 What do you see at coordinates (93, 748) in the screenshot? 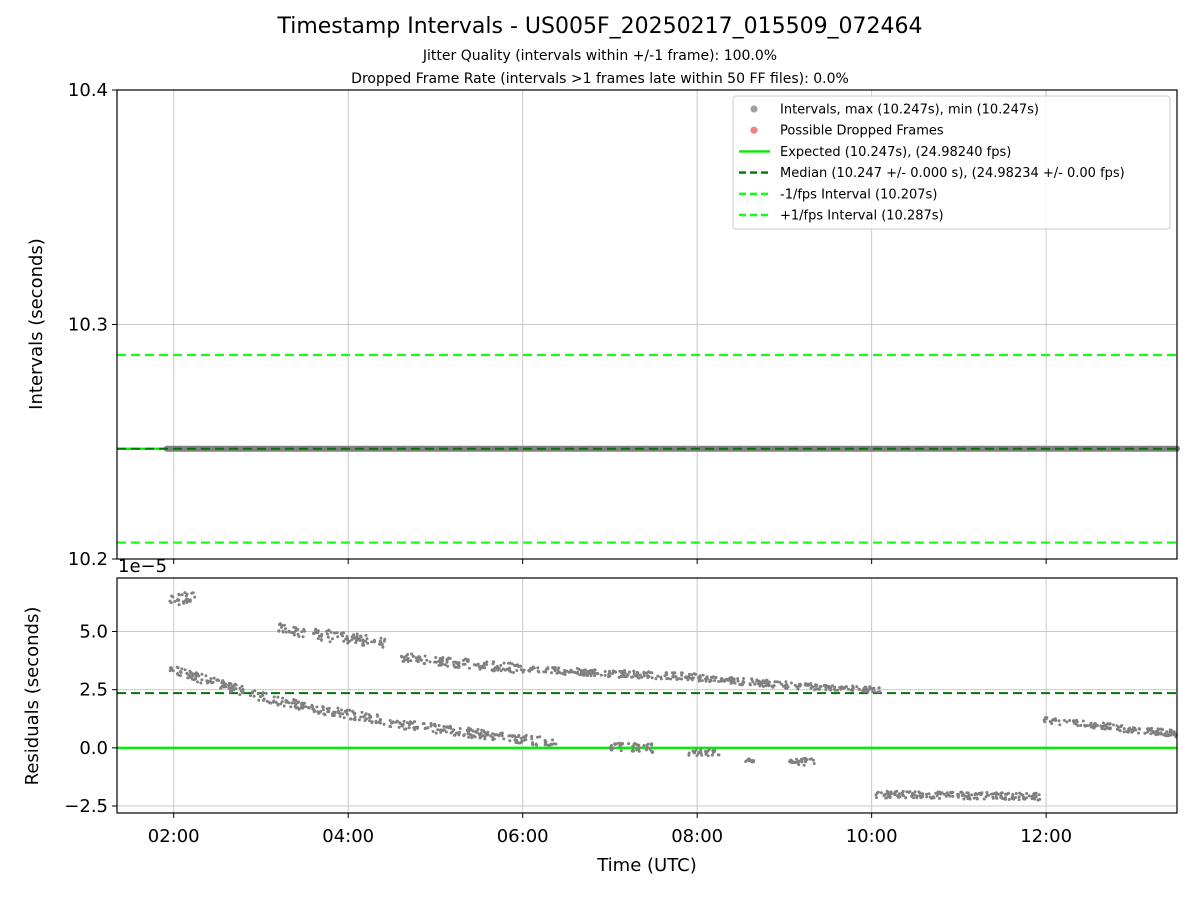
I see `bottom-y-tick-label: 0.0` at bounding box center [93, 748].